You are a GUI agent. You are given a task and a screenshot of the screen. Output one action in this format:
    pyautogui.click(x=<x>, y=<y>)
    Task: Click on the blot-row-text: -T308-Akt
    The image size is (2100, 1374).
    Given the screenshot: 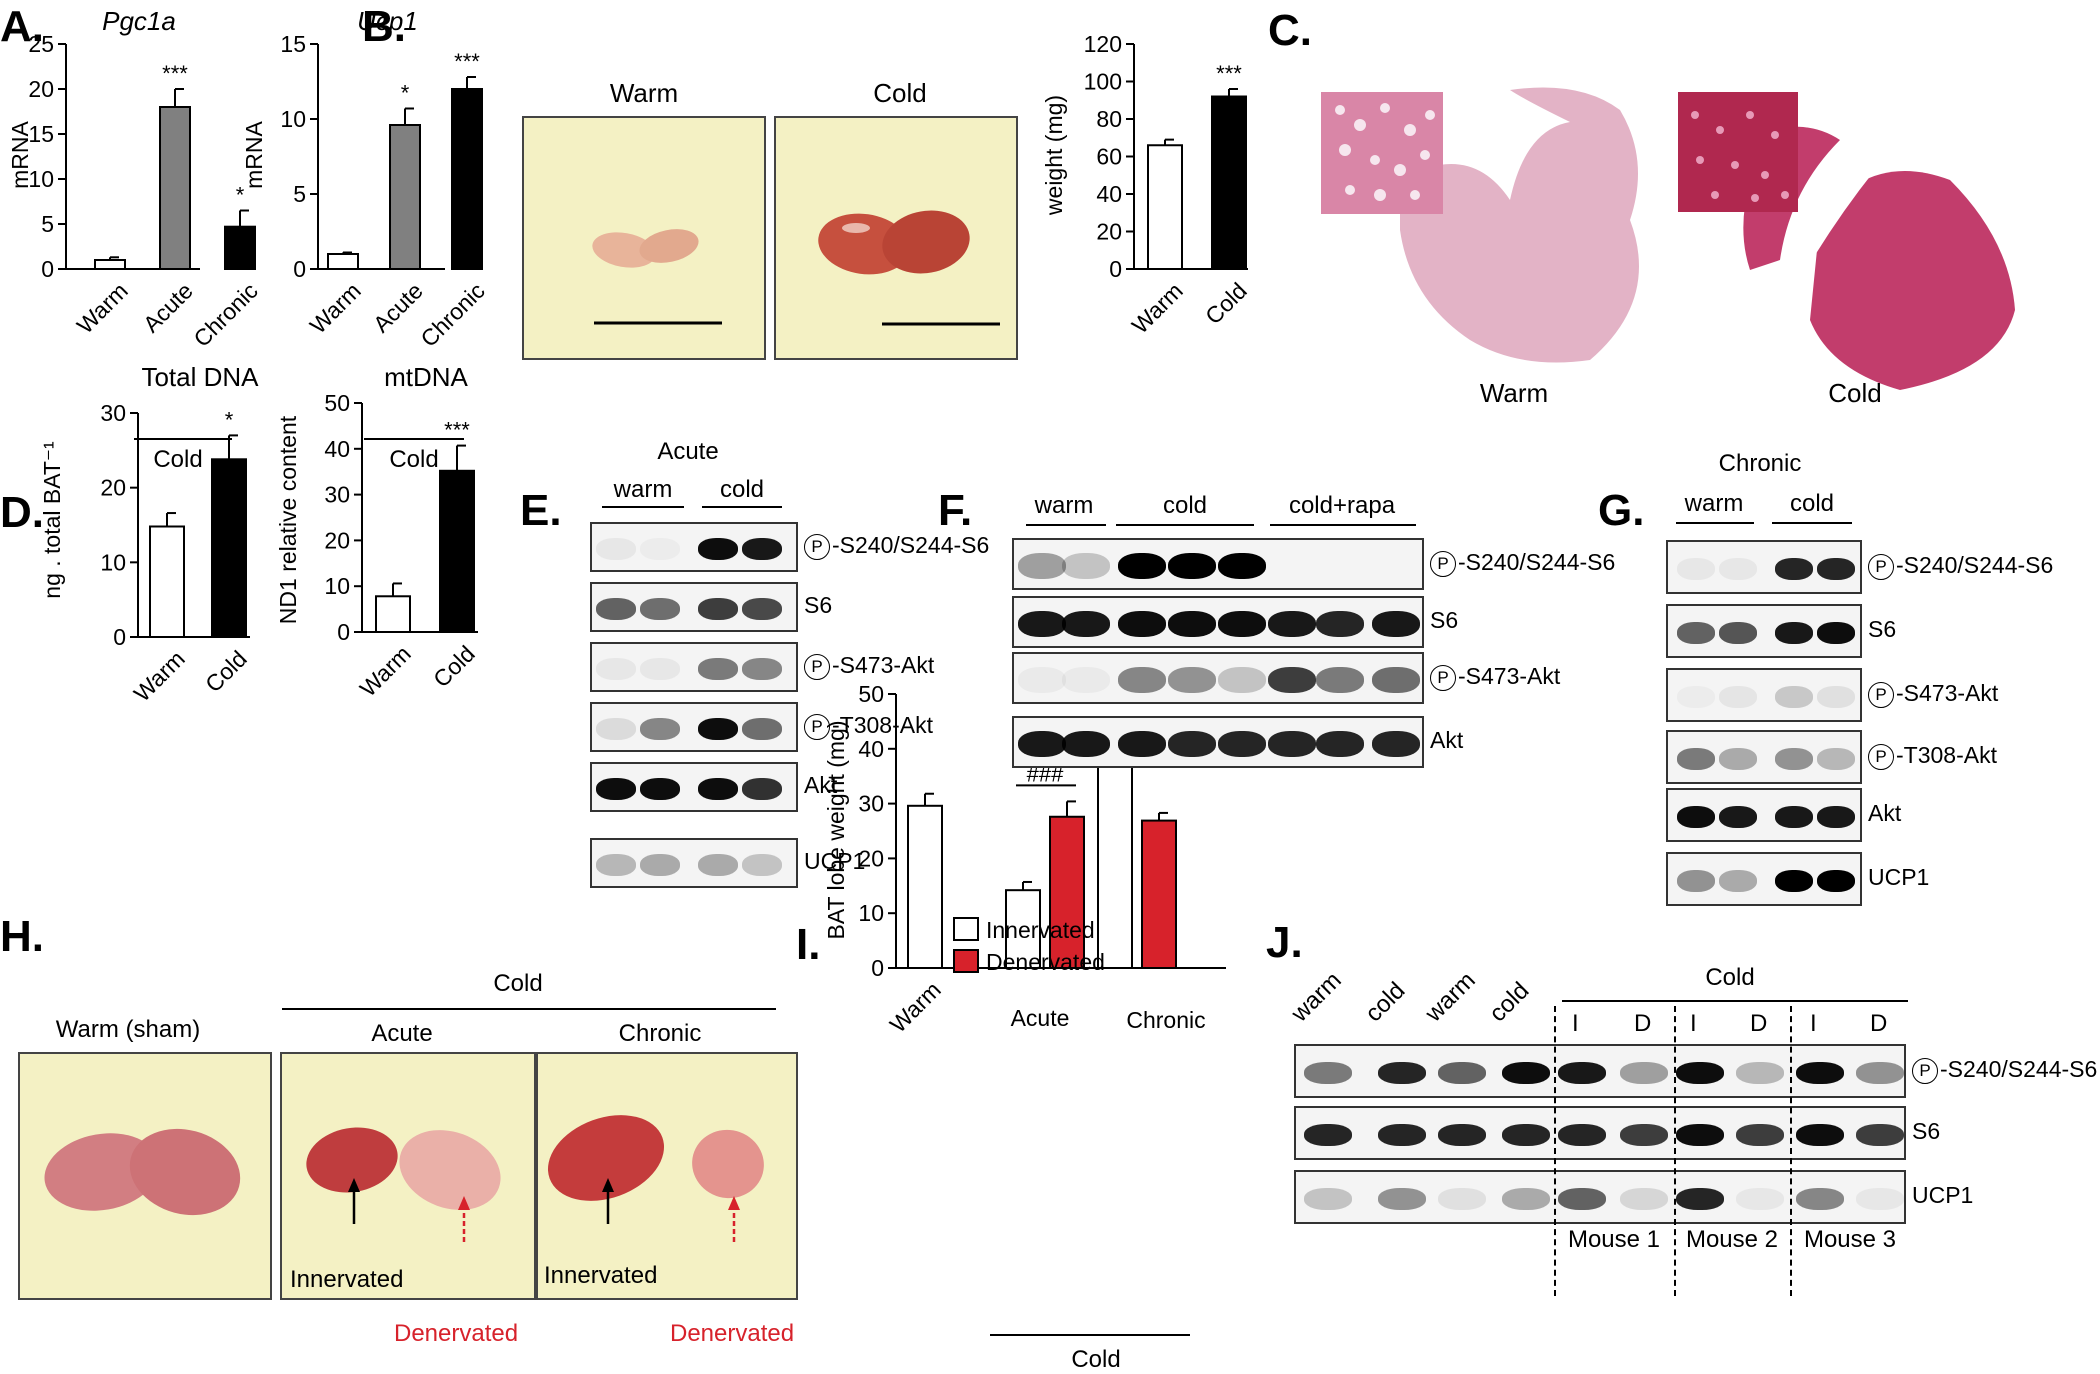 What is the action you would take?
    pyautogui.click(x=882, y=725)
    